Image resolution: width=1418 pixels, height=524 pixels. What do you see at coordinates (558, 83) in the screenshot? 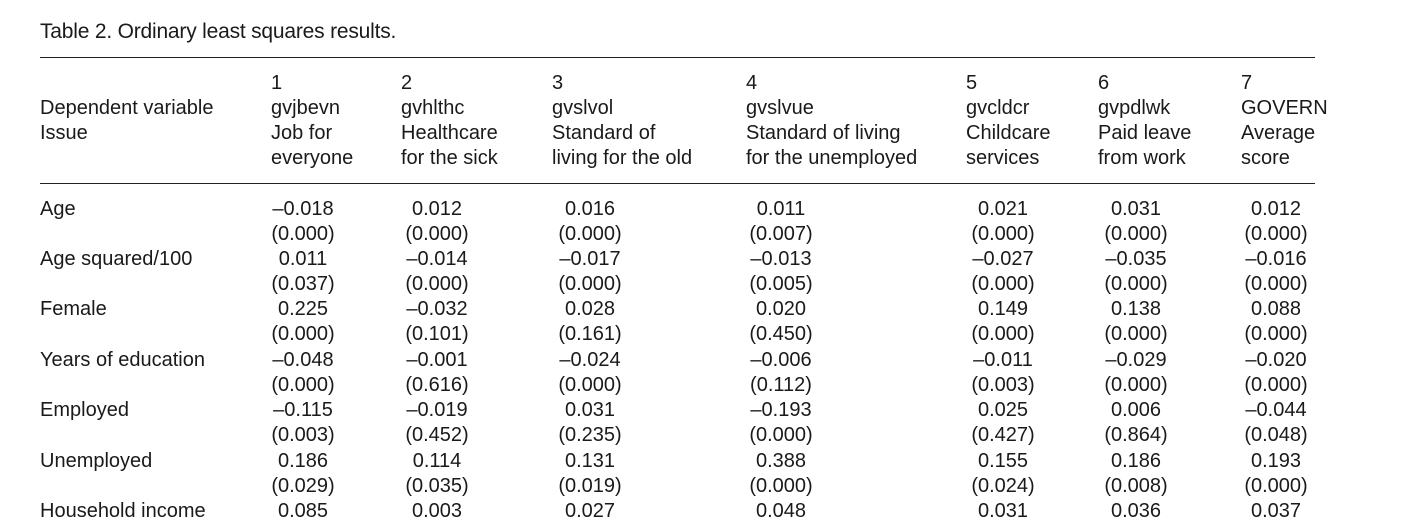
I see `column-number: 3` at bounding box center [558, 83].